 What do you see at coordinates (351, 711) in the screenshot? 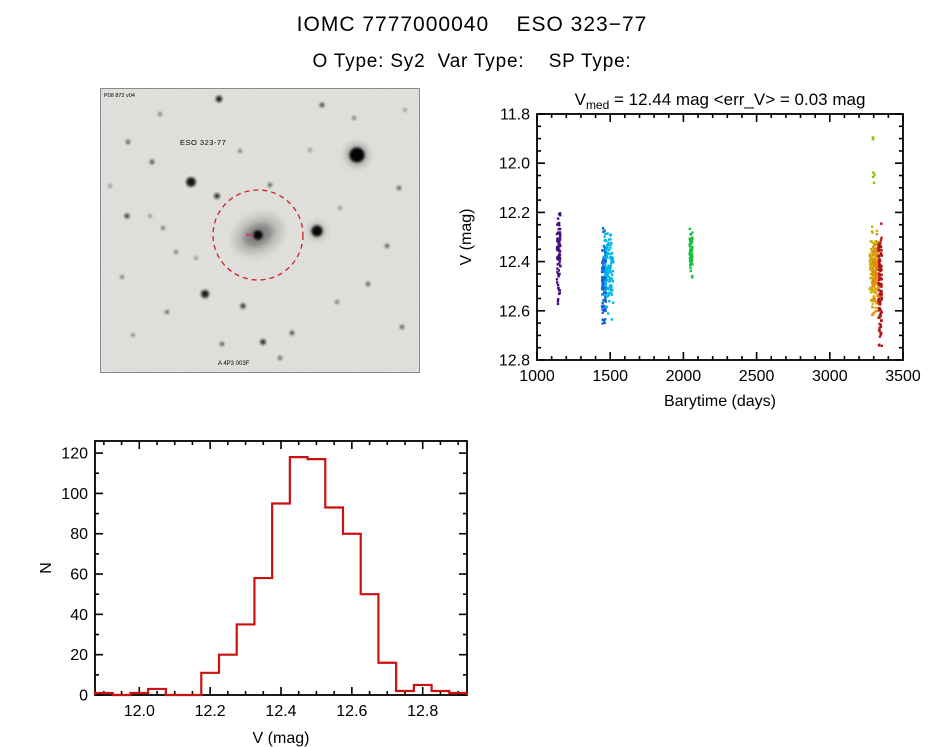
I see `x-tick-label: 12.6` at bounding box center [351, 711].